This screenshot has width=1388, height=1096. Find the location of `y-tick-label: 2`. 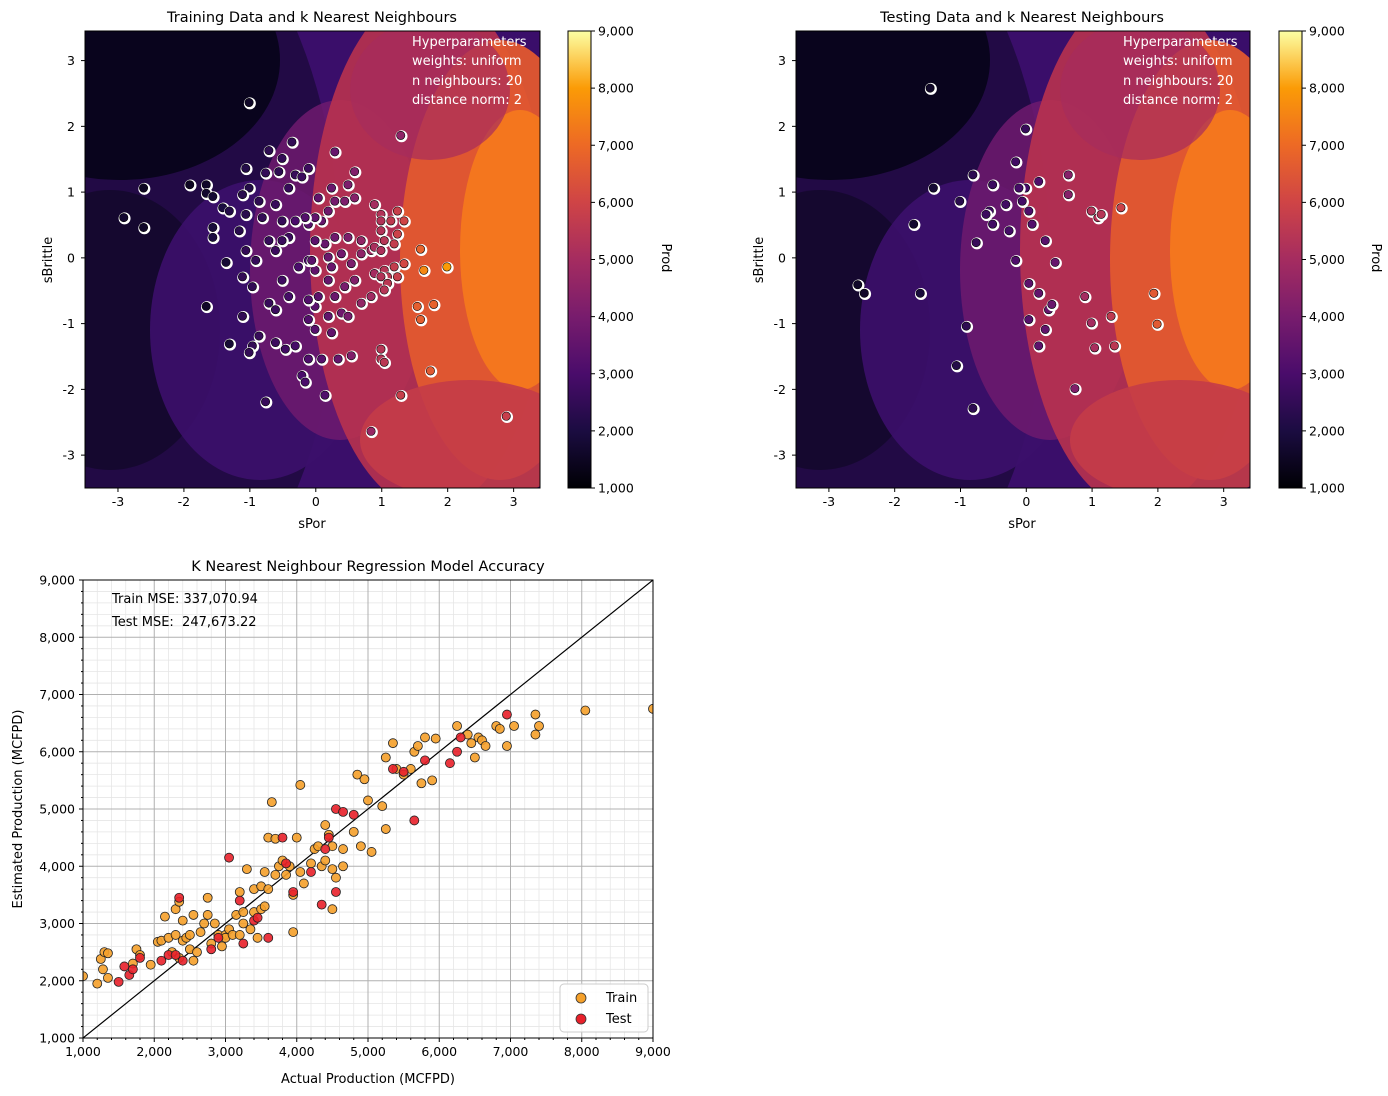

y-tick-label: 2 is located at coordinates (71, 126).